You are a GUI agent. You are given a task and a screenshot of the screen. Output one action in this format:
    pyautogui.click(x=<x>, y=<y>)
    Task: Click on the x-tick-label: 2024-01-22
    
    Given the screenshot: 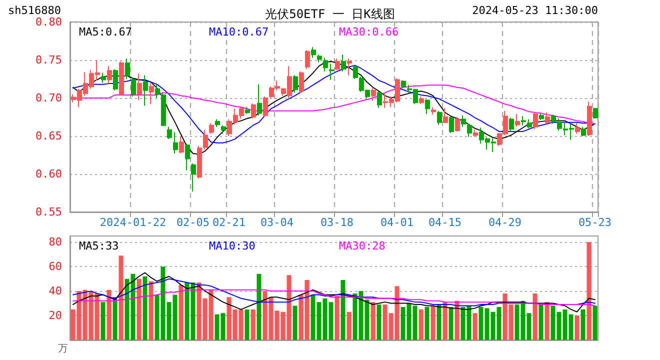 What is the action you would take?
    pyautogui.click(x=133, y=222)
    